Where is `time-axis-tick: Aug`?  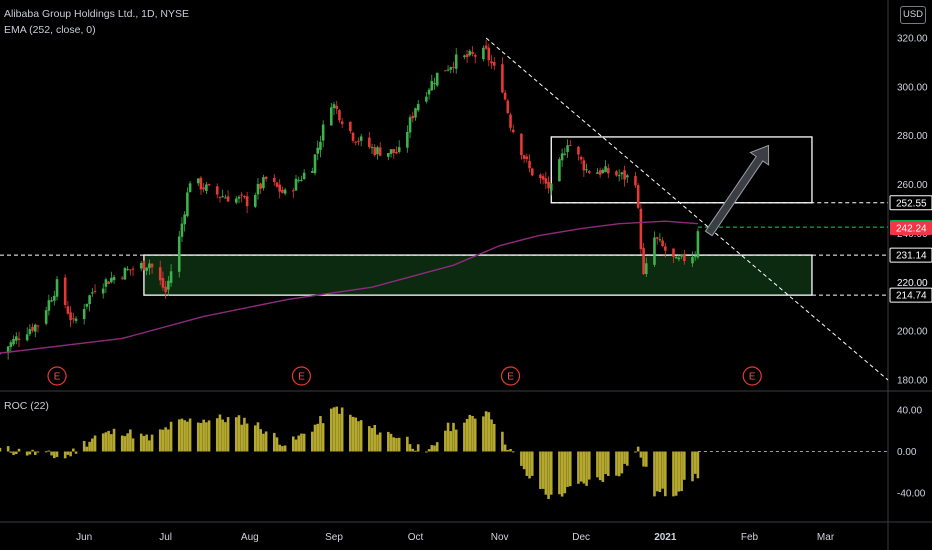 time-axis-tick: Aug is located at coordinates (250, 537).